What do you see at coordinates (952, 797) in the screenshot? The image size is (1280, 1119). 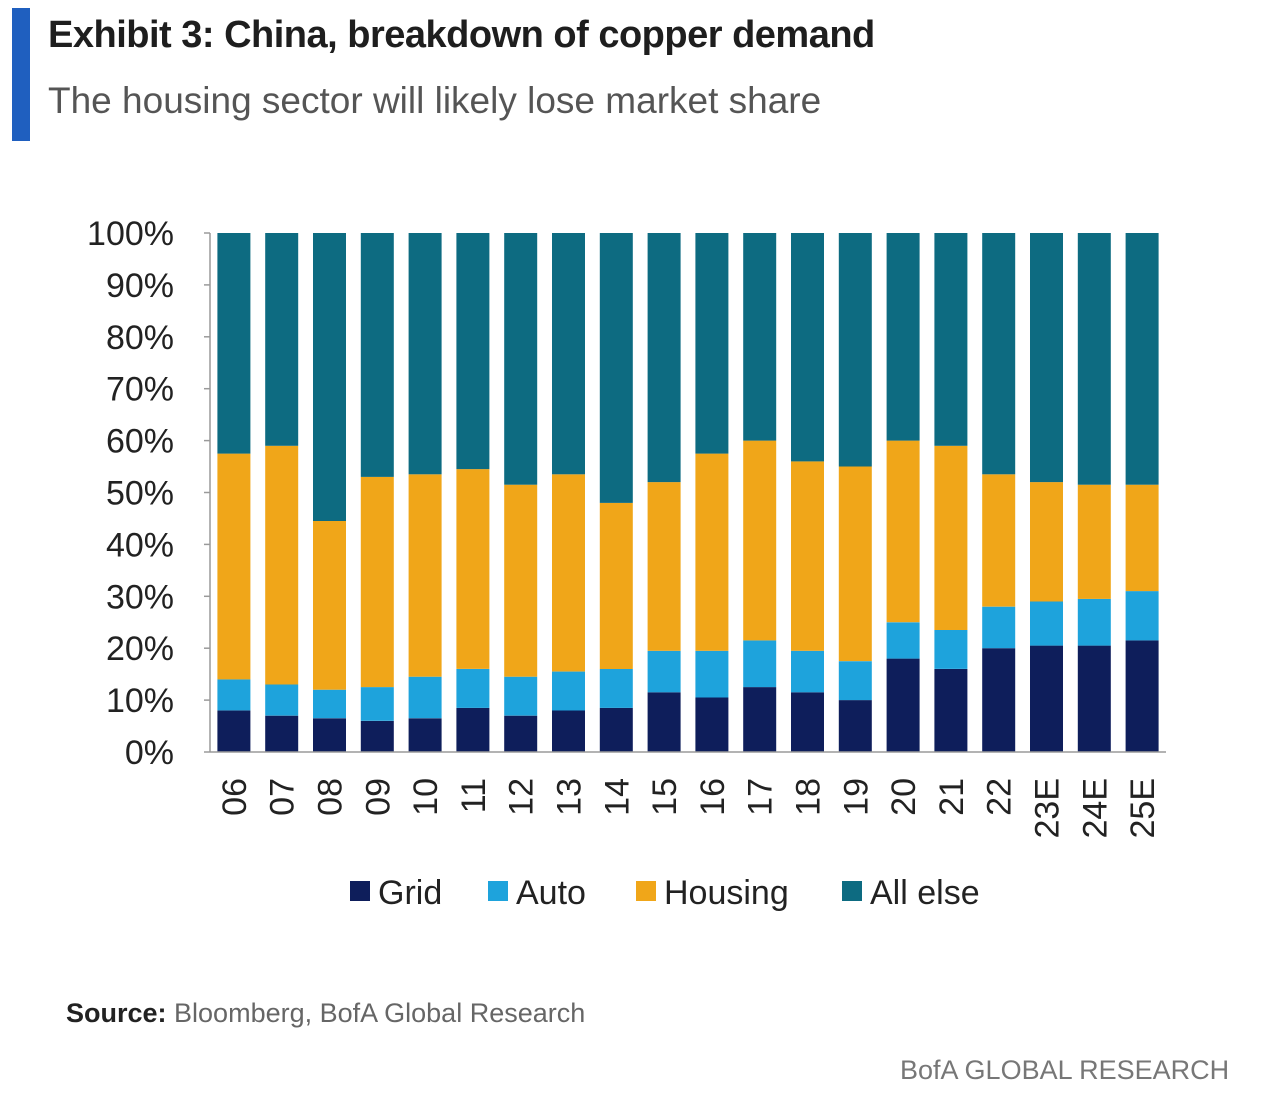 I see `x-tick-label-21: 21` at bounding box center [952, 797].